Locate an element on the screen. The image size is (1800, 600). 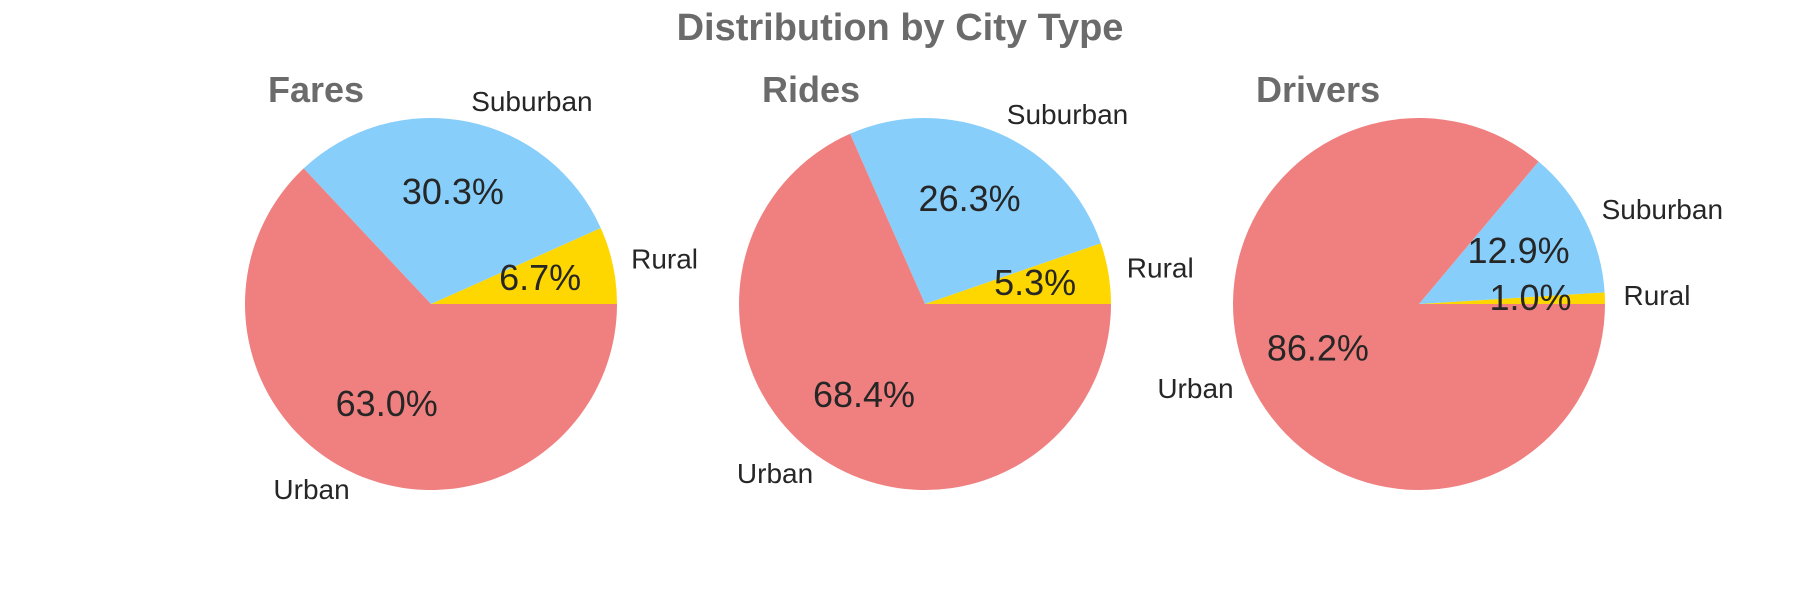
percent-label-suburban: 12.9% is located at coordinates (1519, 250).